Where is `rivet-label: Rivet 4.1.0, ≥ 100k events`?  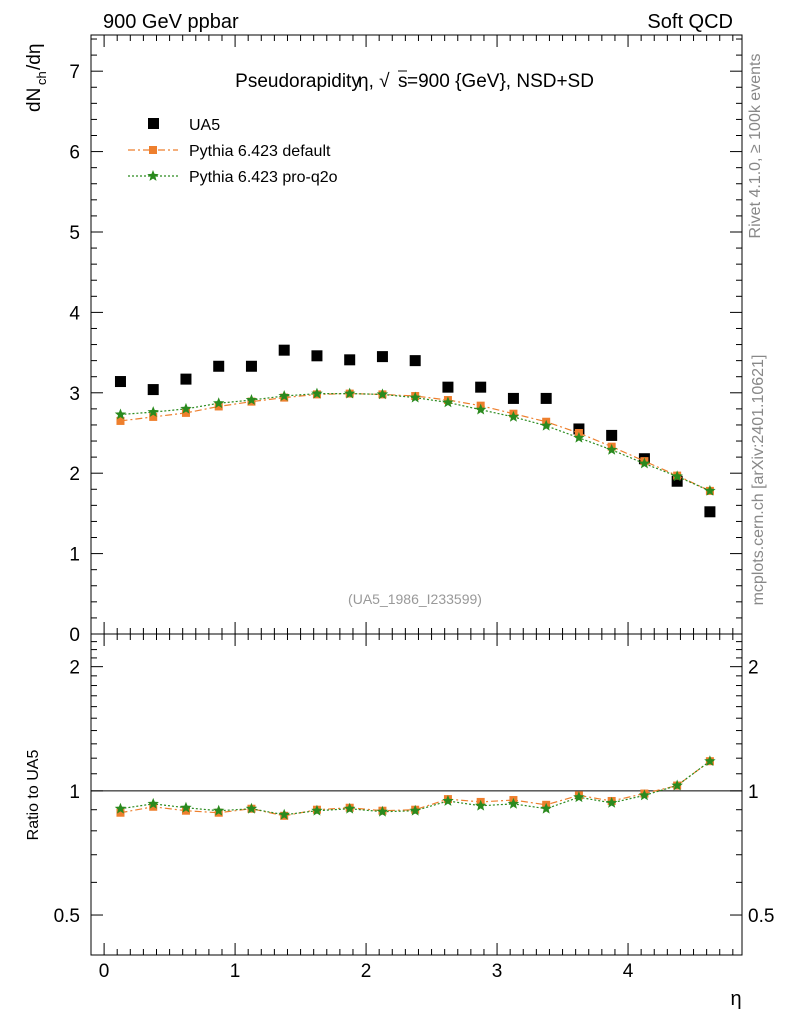 rivet-label: Rivet 4.1.0, ≥ 100k events is located at coordinates (755, 146).